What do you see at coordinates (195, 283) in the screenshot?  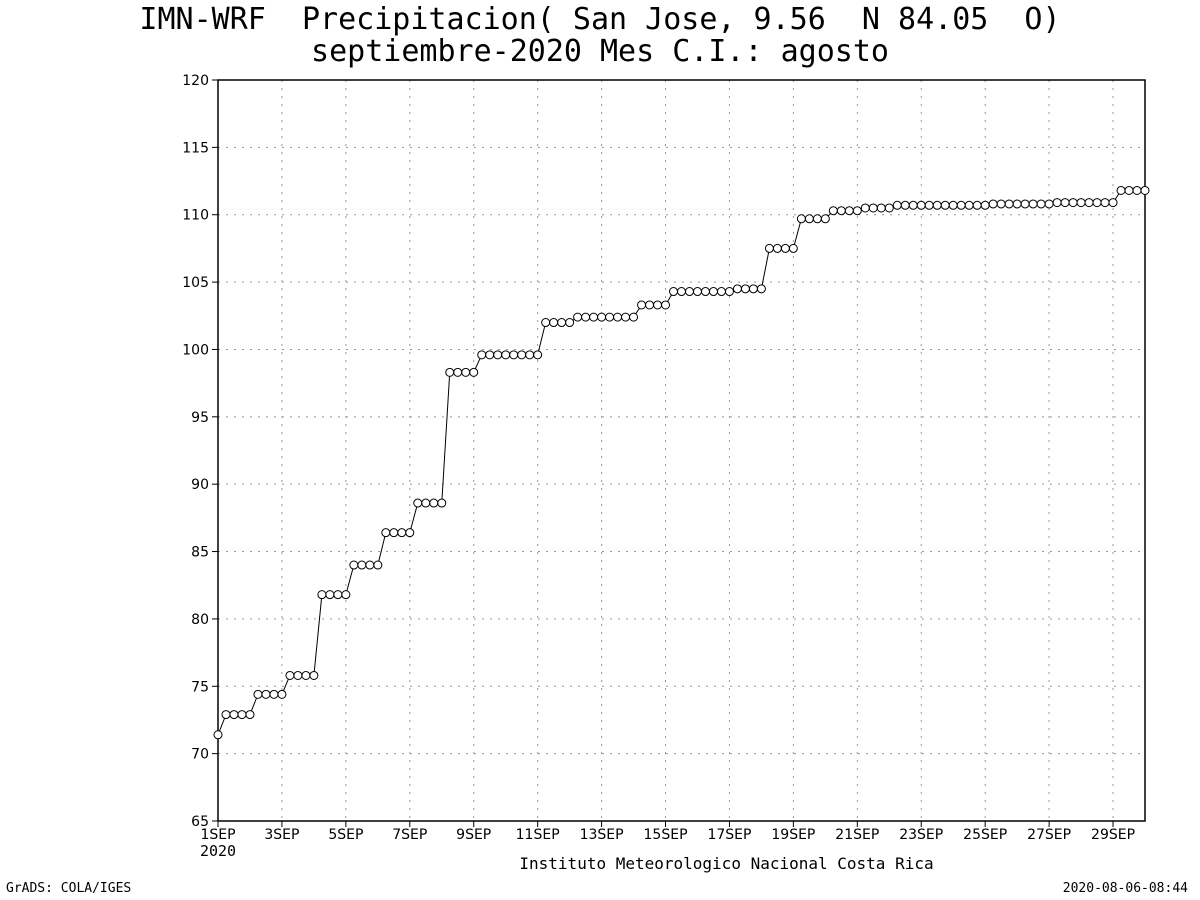 I see `y-tick-label: 105` at bounding box center [195, 283].